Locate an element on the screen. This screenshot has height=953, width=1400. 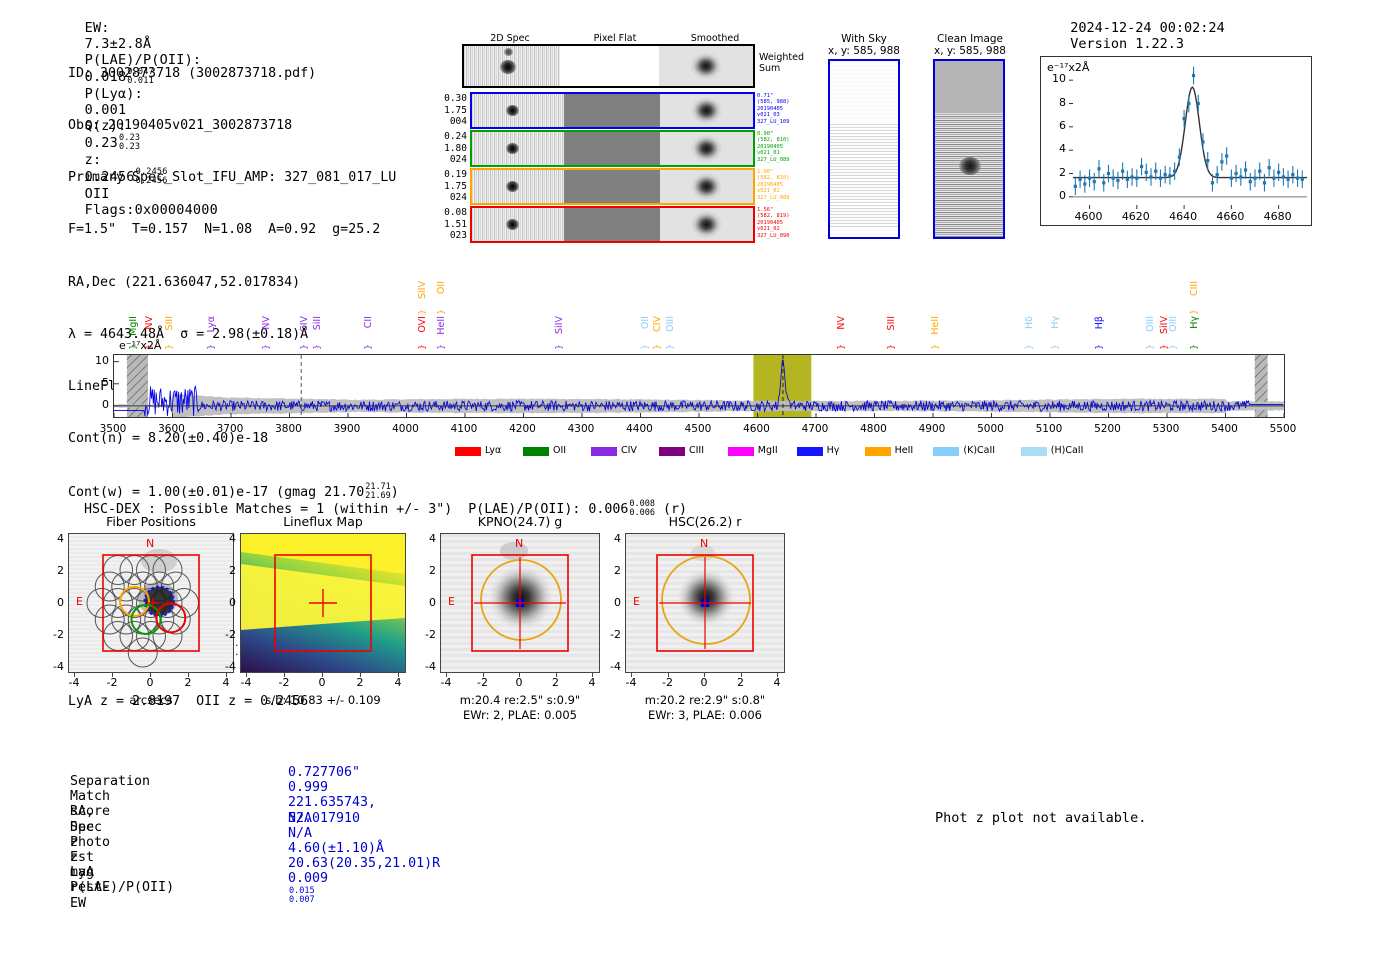
info-radec: RA,Dec (221.636047,52.017834) is located at coordinates (184, 282).